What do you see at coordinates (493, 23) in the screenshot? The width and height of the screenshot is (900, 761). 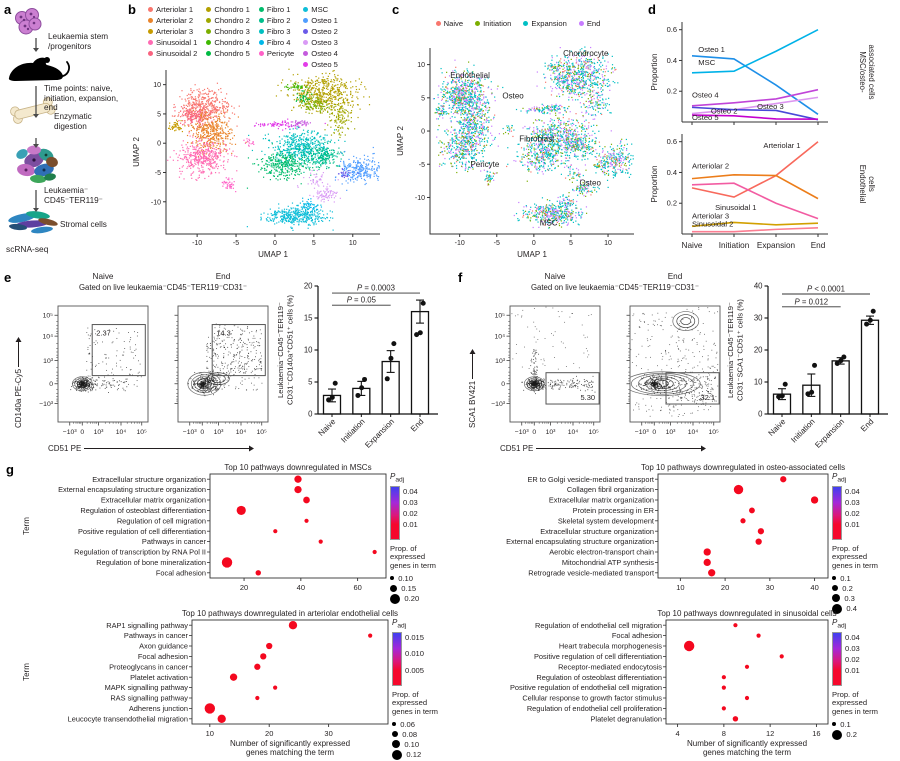 I see `legend-item: Initiation` at bounding box center [493, 23].